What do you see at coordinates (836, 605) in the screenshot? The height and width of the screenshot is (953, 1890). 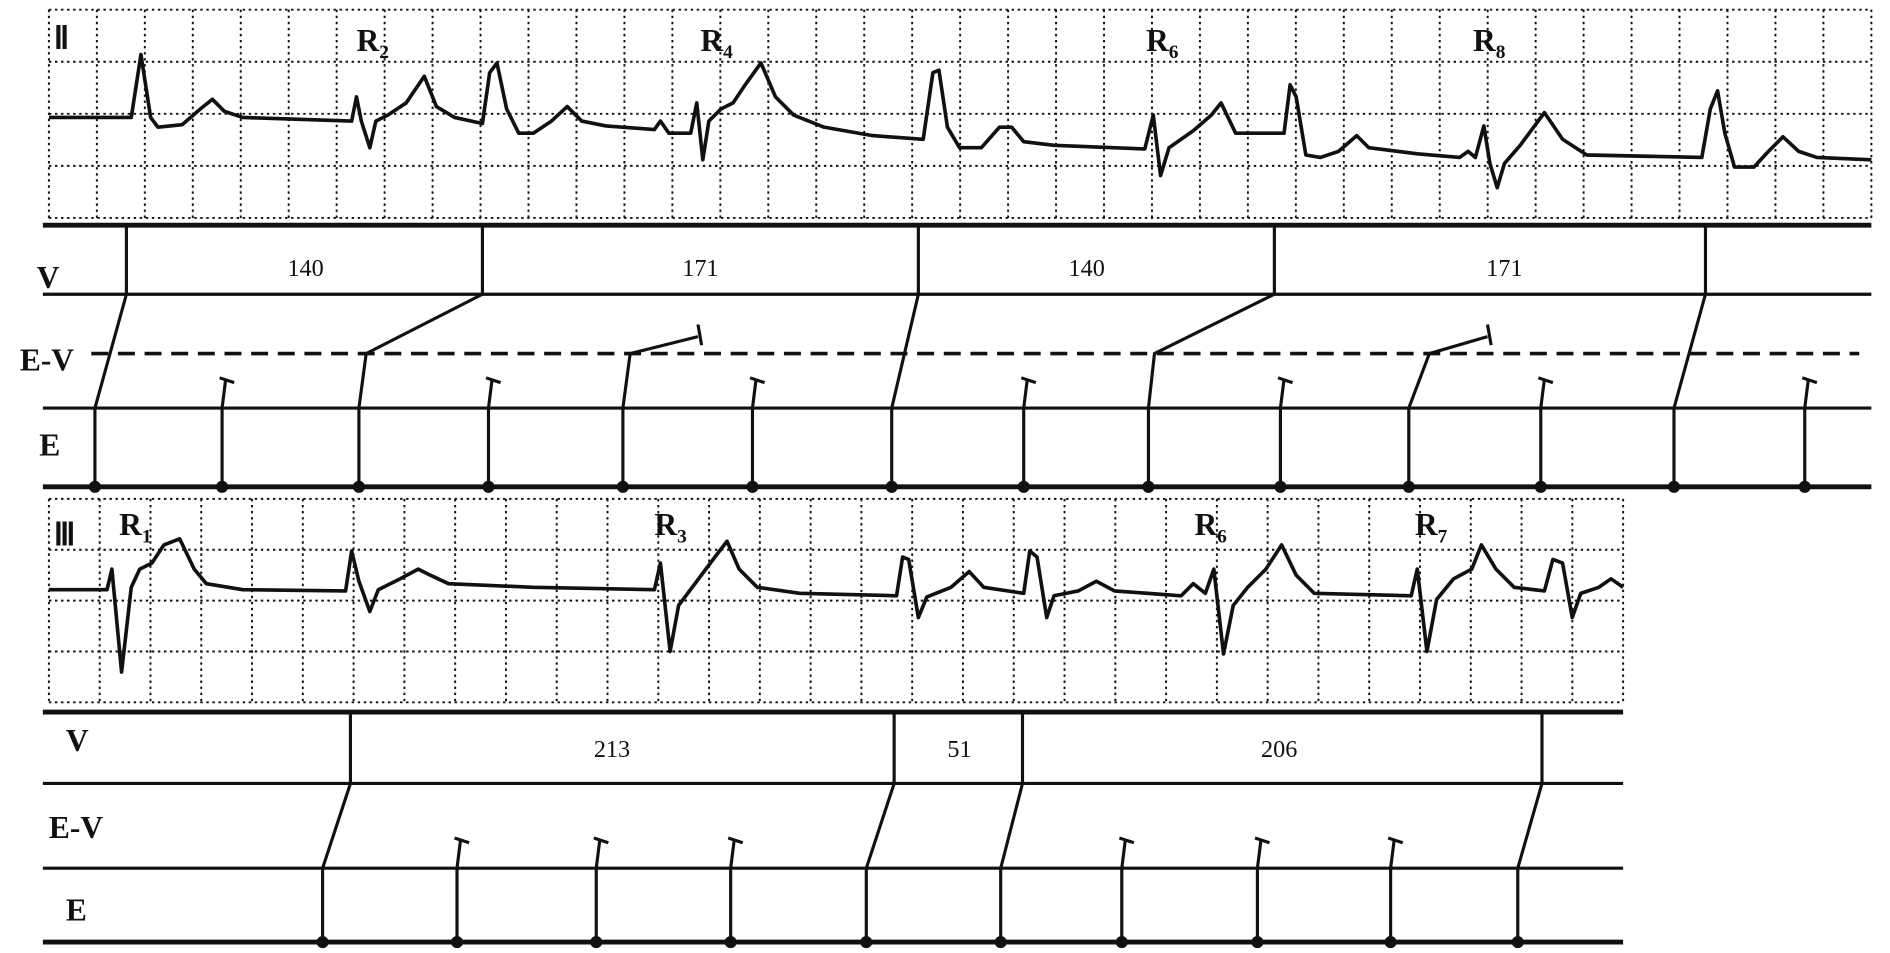 I see `ecg-trace-lead-iii` at bounding box center [836, 605].